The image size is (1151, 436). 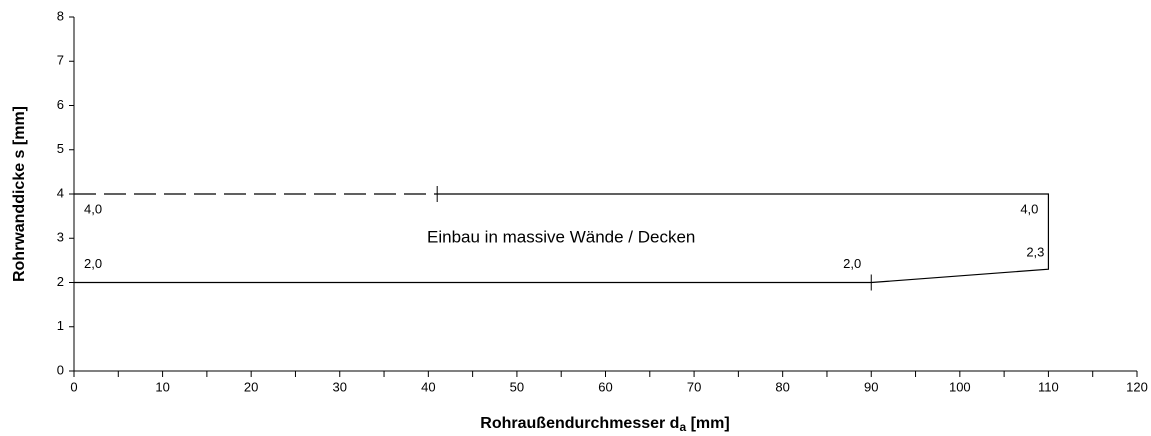 What do you see at coordinates (579, 423) in the screenshot?
I see `x-axis-label-text: Rohraußendurchmesser d` at bounding box center [579, 423].